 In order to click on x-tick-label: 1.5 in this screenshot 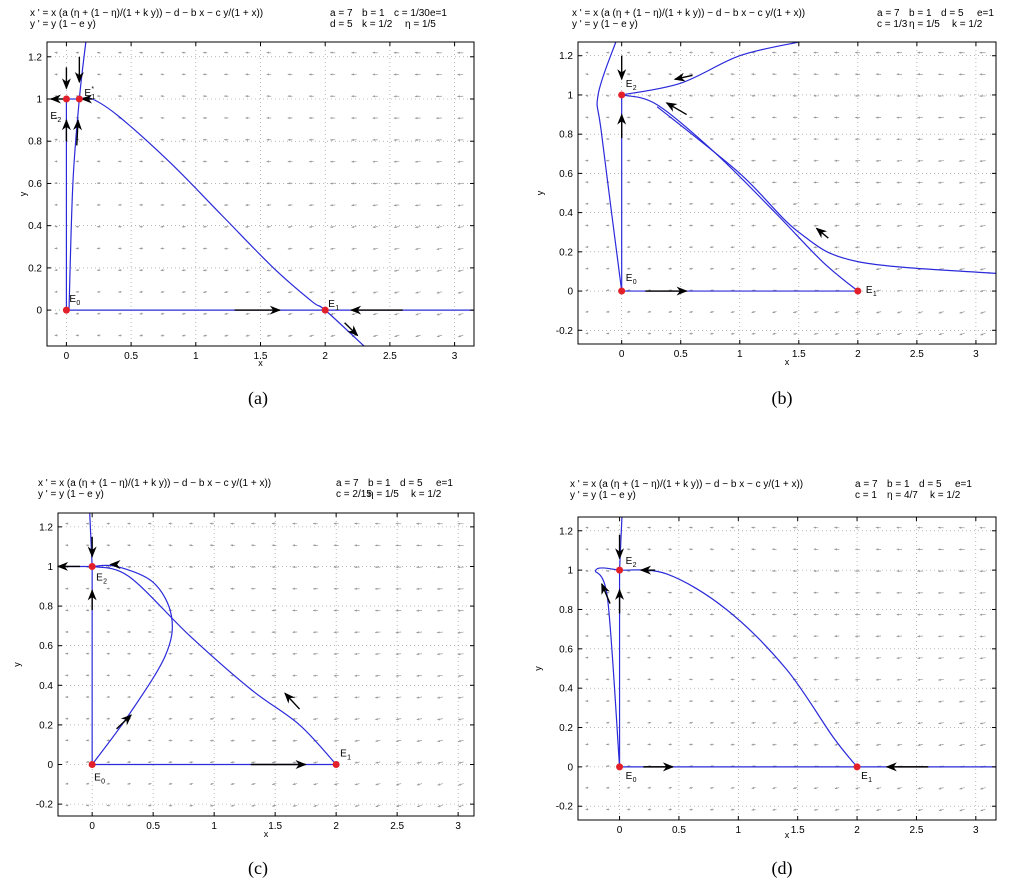, I will do `click(799, 354)`.